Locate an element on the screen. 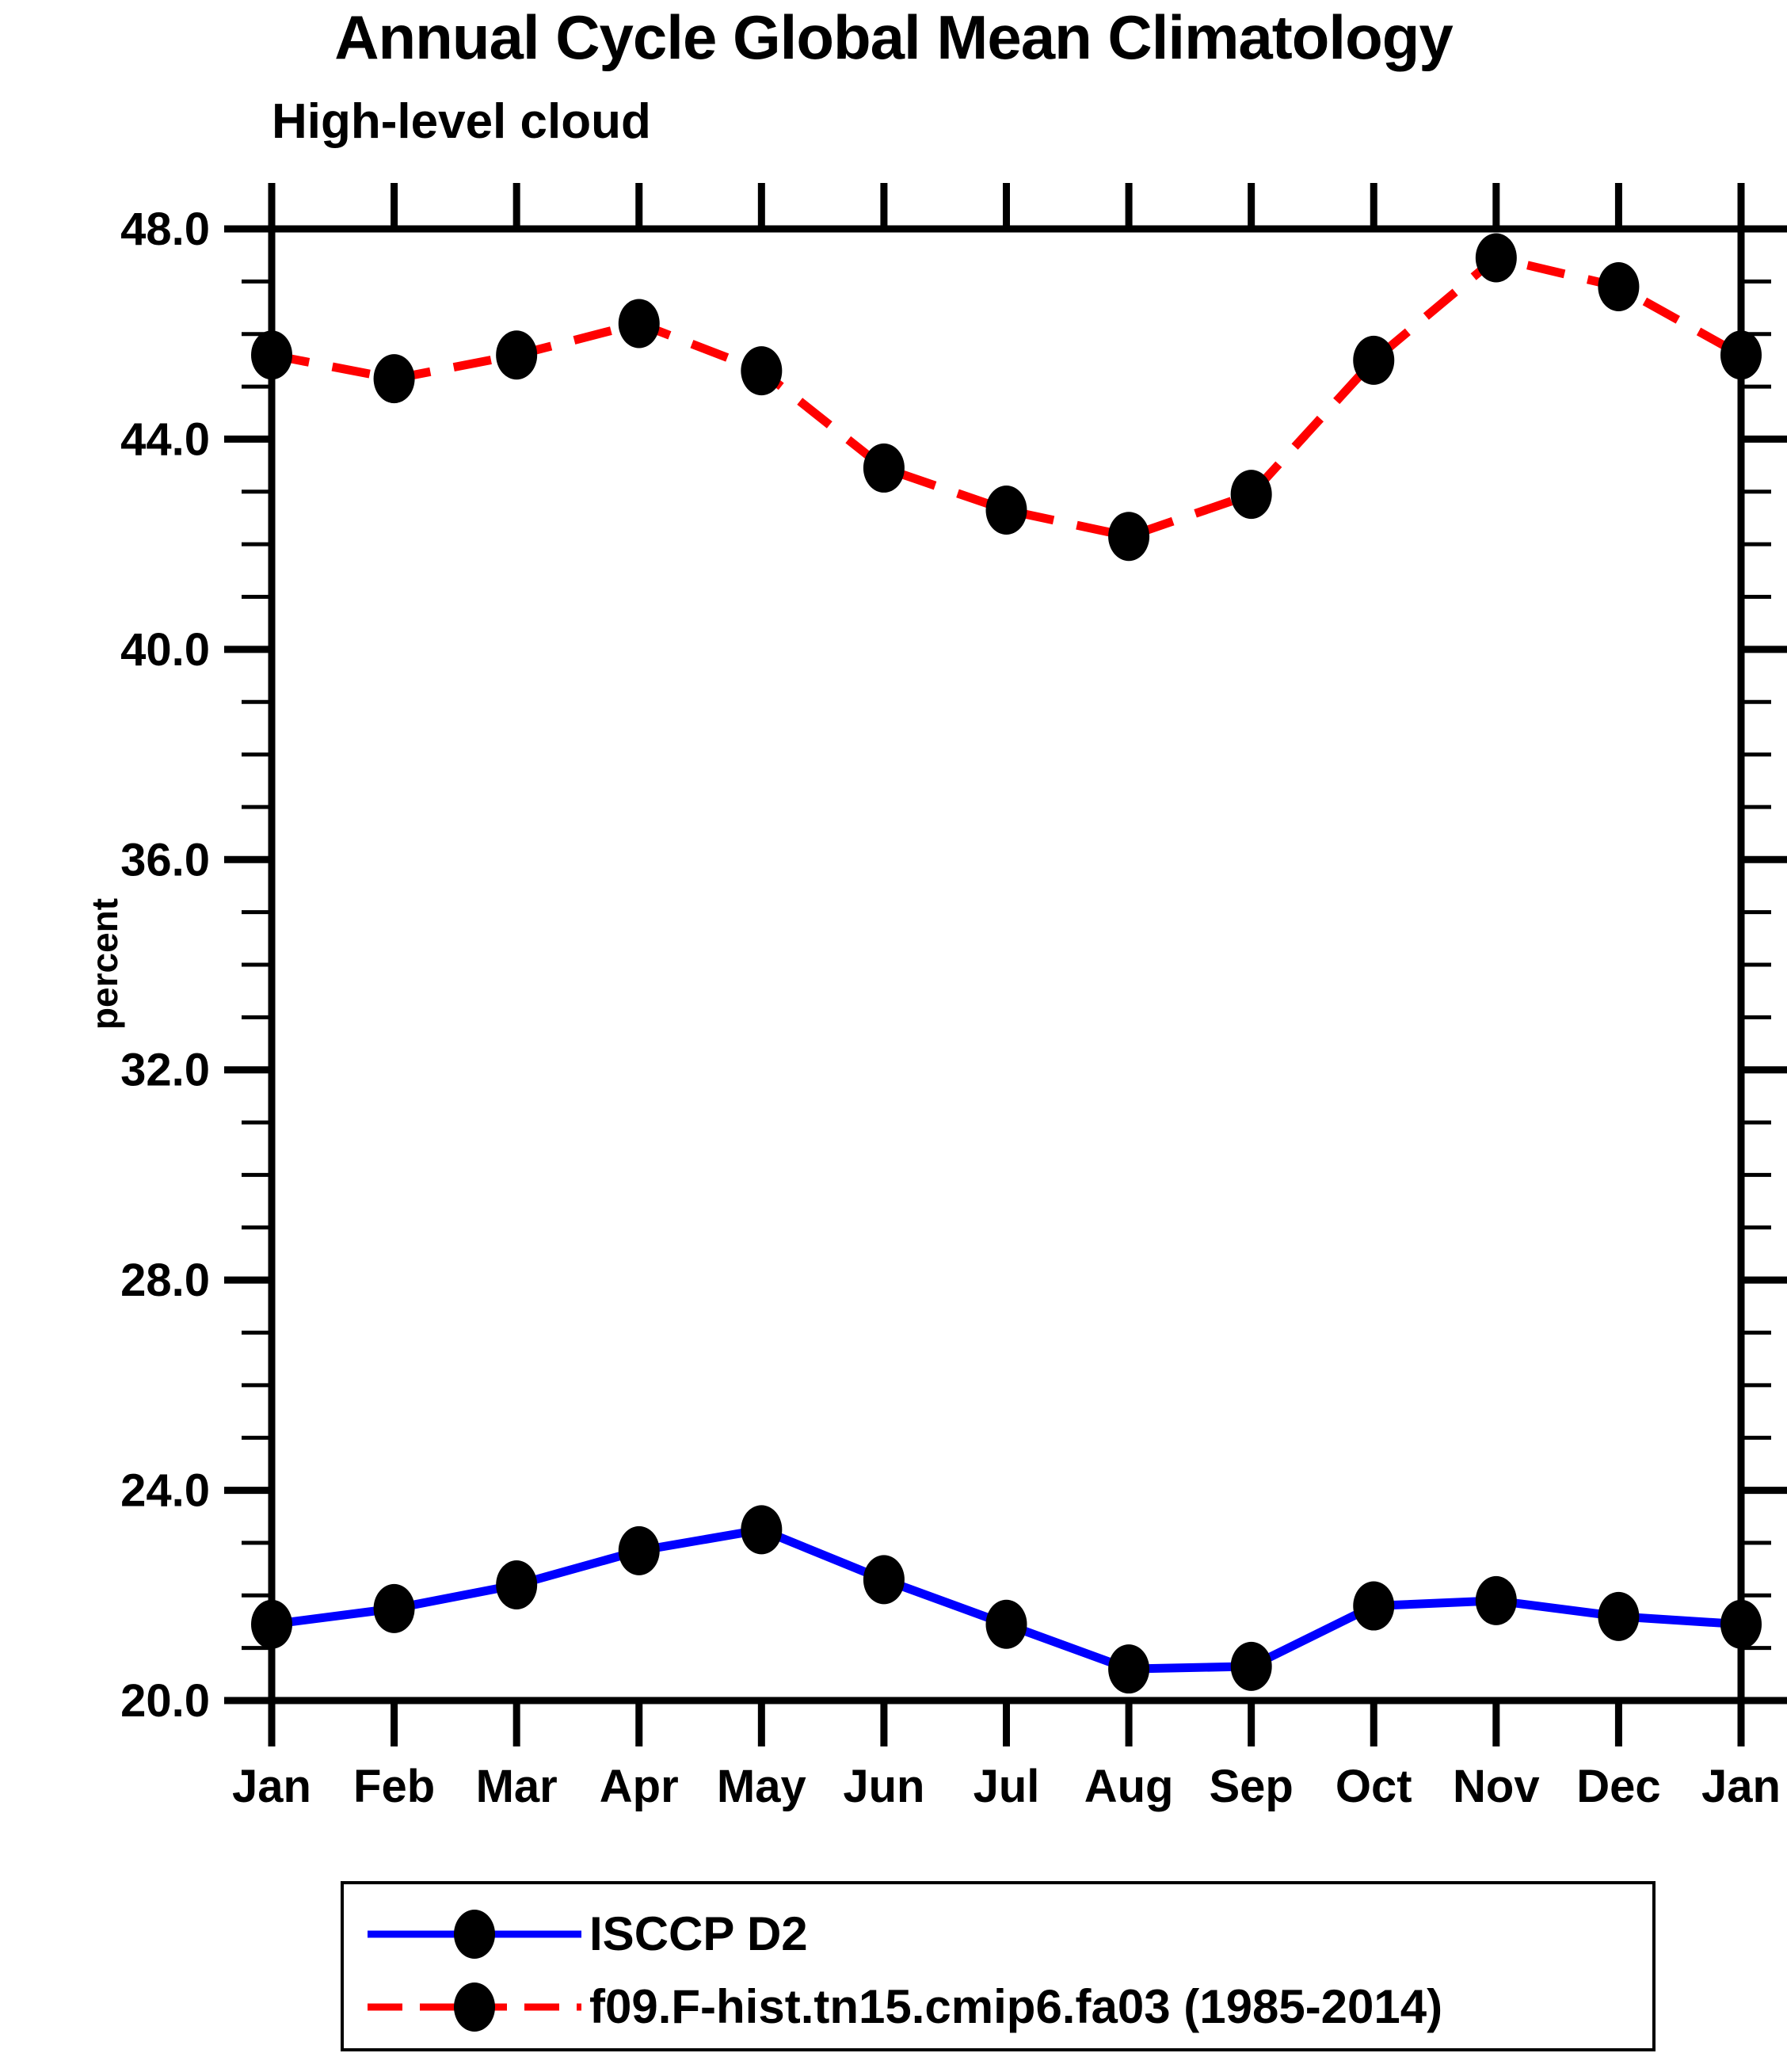 The height and width of the screenshot is (2072, 1787). legend-item-model: f09.F-hist.tn15.cmip6.fa03 (1985-2014) is located at coordinates (998, 2007).